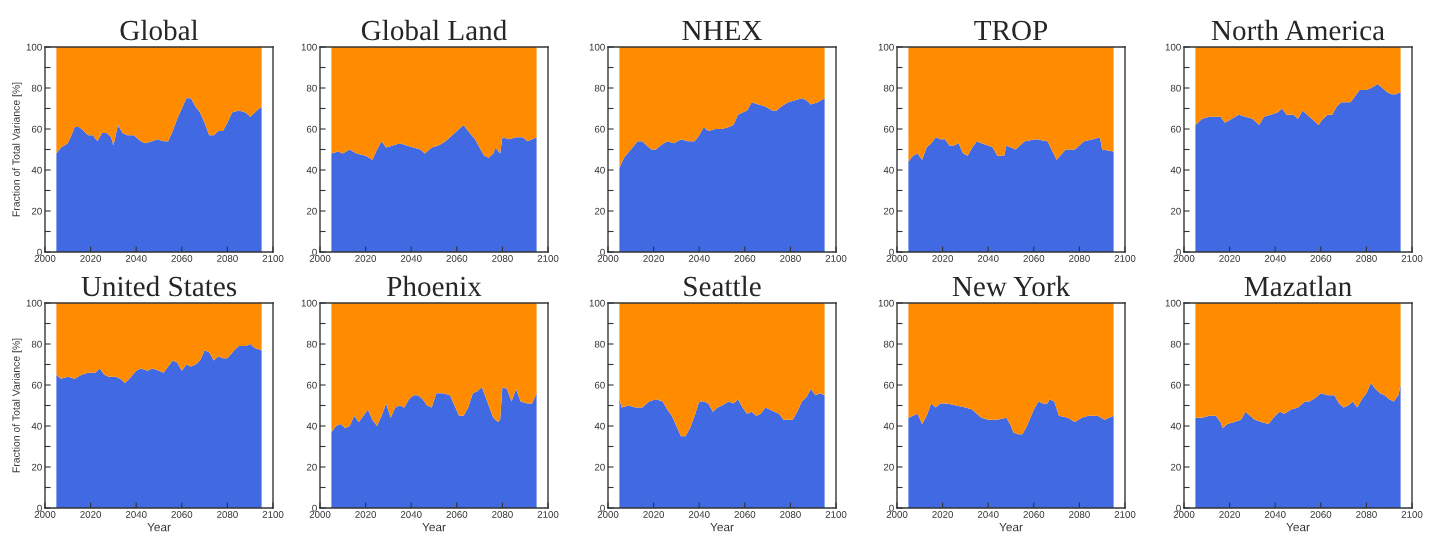 This screenshot has height=545, width=1431. I want to click on chart-title: New York, so click(1011, 286).